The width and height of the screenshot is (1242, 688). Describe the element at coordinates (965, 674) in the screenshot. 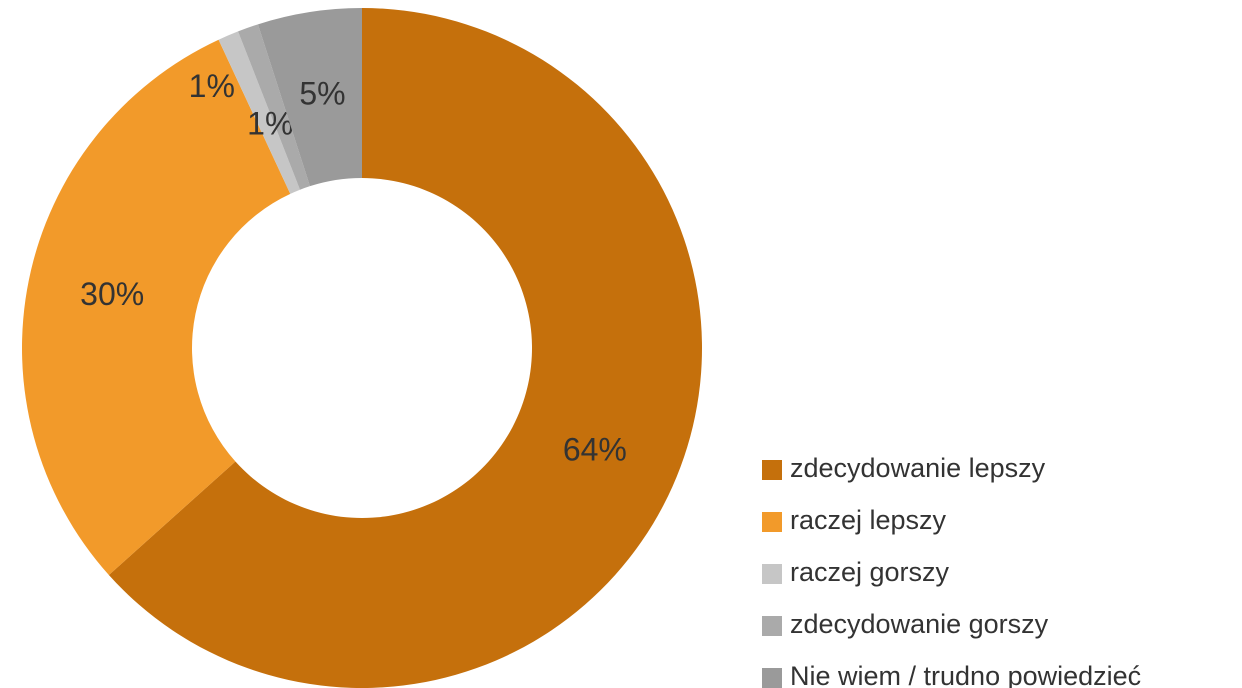

I see `legend-label: Nie wiem / trudno powiedzieć` at that location.